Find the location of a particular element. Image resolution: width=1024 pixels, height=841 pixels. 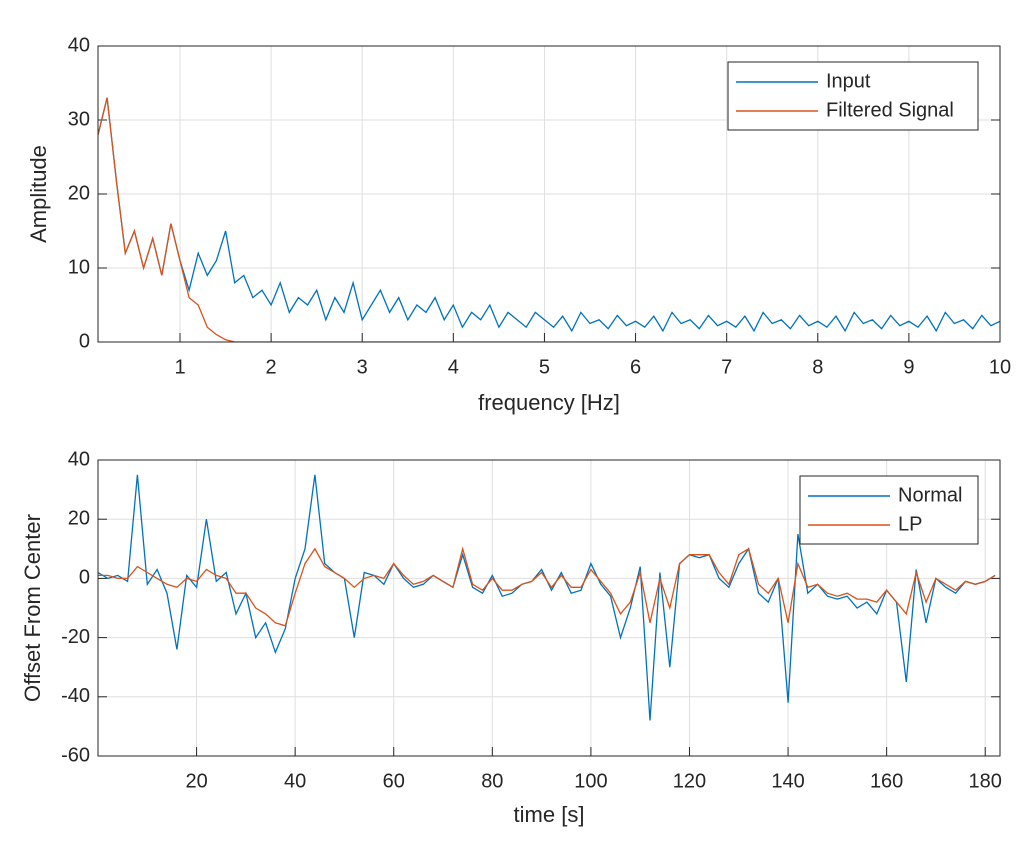

x-tick-label: 9 is located at coordinates (908, 367).